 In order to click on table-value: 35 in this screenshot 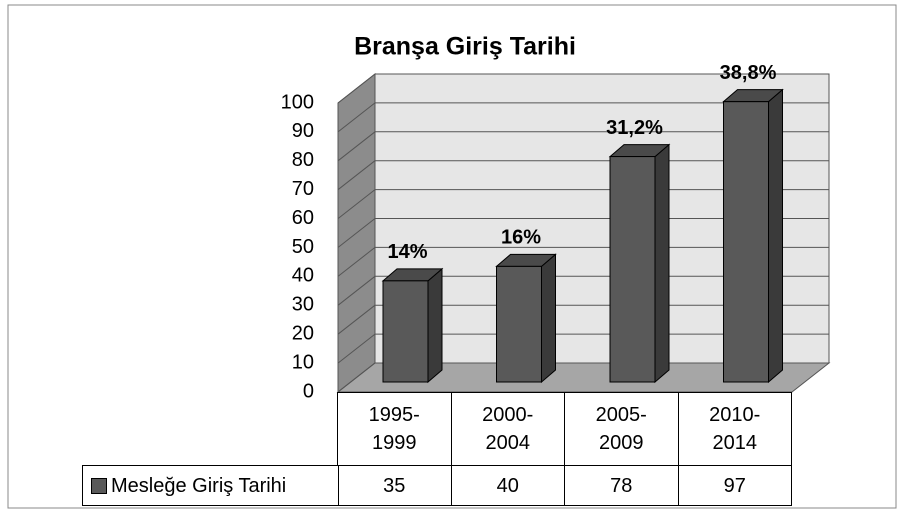, I will do `click(394, 485)`.